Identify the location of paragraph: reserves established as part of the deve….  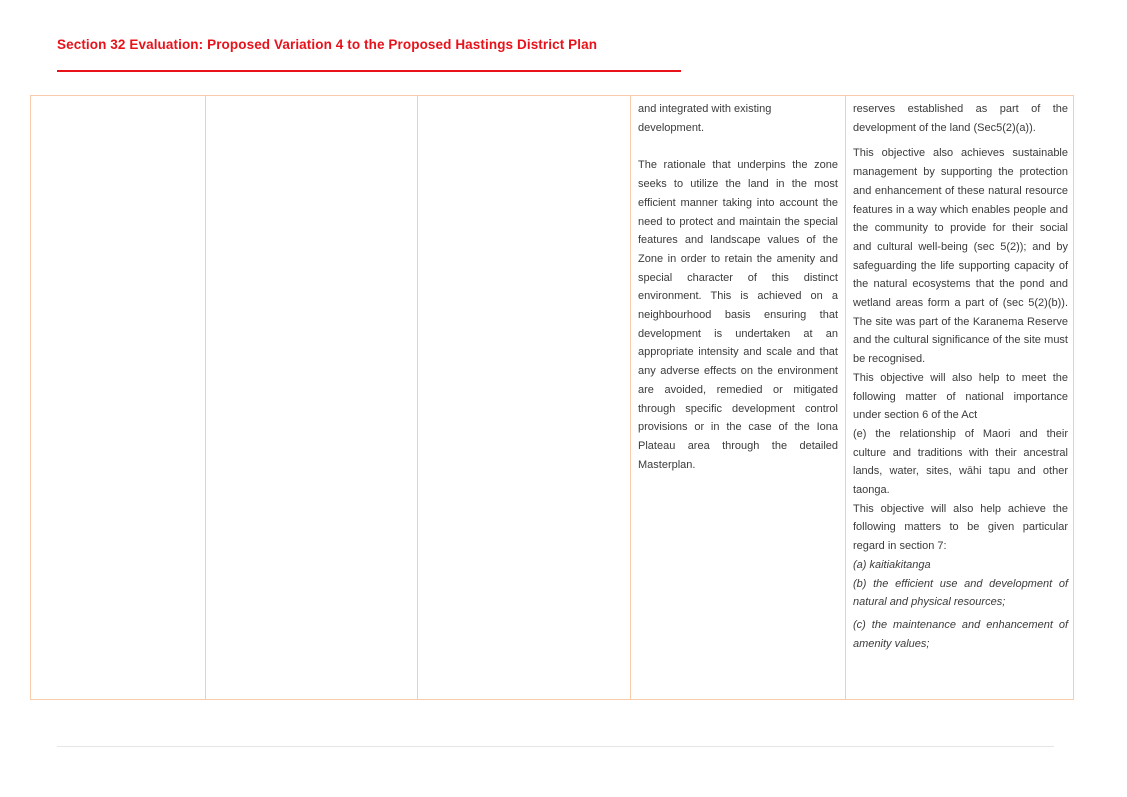
(960, 118).